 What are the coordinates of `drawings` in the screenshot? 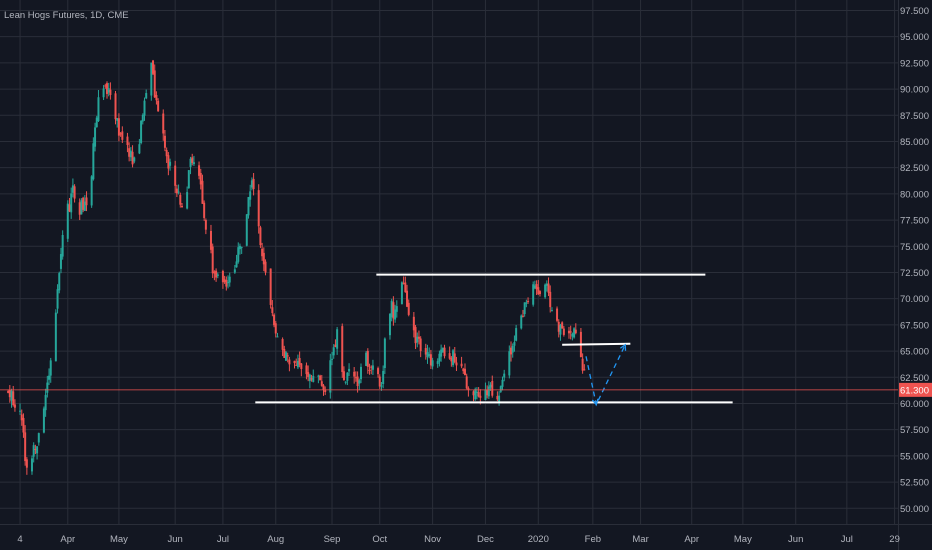 It's located at (494, 340).